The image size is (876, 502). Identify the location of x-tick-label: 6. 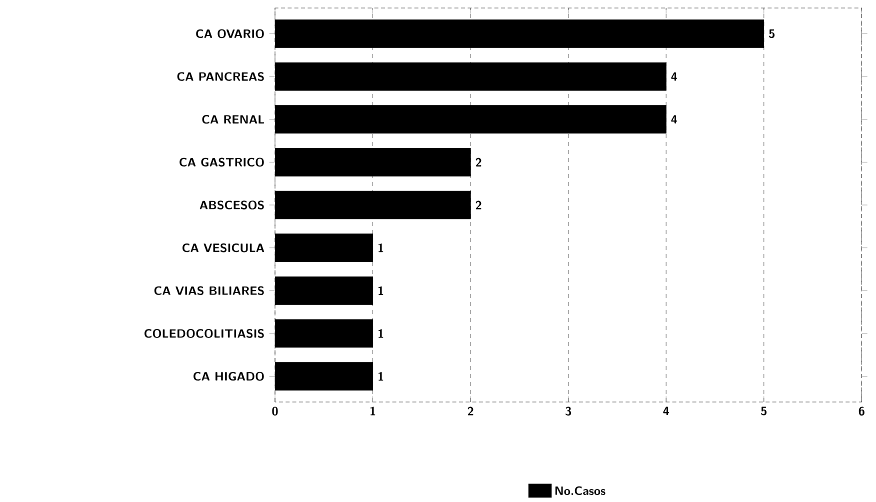
(861, 411).